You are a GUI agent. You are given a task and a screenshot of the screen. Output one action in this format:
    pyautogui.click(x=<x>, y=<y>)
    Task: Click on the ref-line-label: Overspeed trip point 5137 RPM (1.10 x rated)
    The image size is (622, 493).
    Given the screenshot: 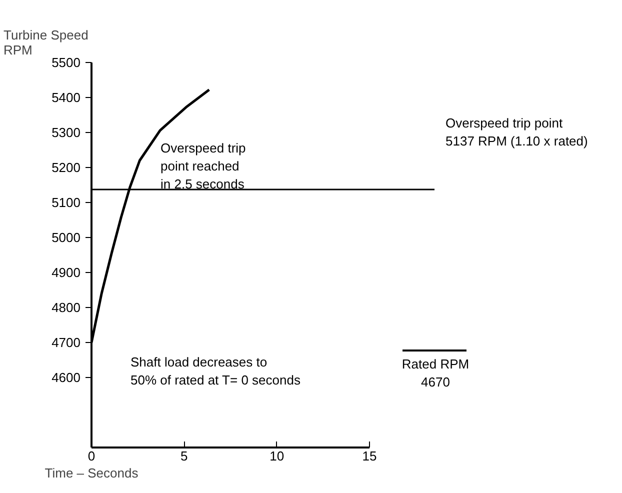 What is the action you would take?
    pyautogui.click(x=517, y=132)
    